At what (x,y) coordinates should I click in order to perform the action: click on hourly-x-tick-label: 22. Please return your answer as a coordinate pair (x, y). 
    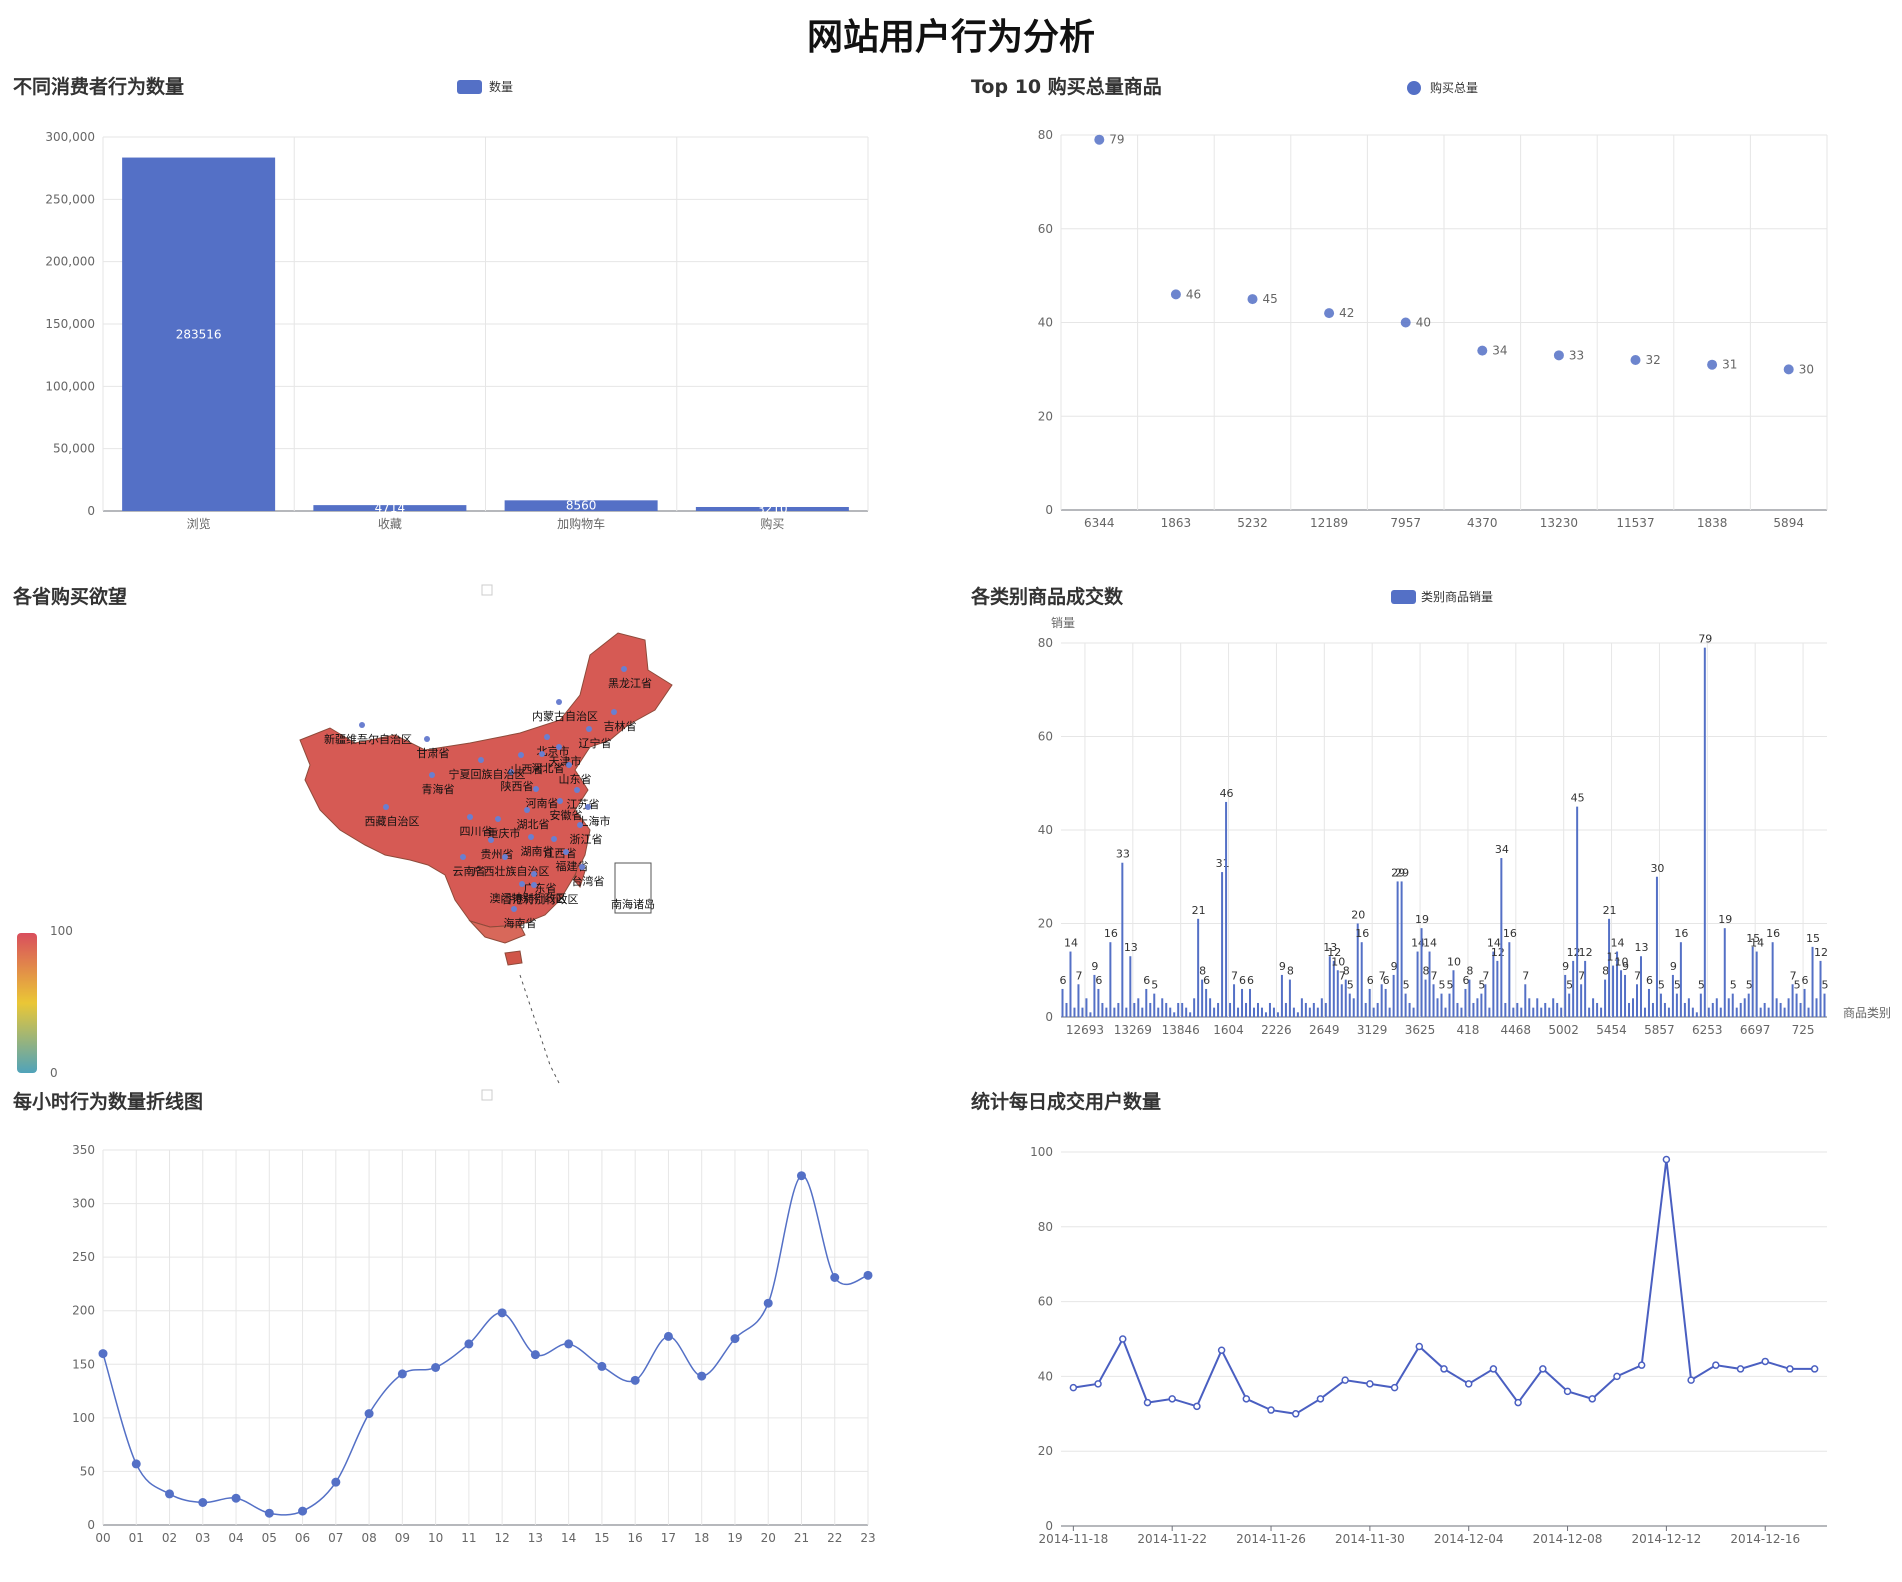
    Looking at the image, I should click on (834, 1538).